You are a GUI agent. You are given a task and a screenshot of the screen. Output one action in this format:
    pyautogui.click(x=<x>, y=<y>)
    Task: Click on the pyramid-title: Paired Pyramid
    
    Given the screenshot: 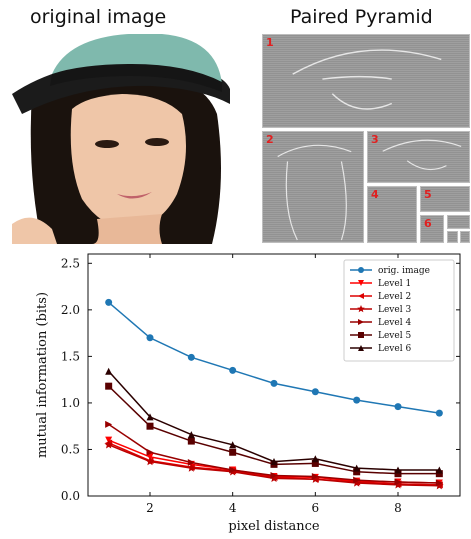 What is the action you would take?
    pyautogui.click(x=361, y=17)
    